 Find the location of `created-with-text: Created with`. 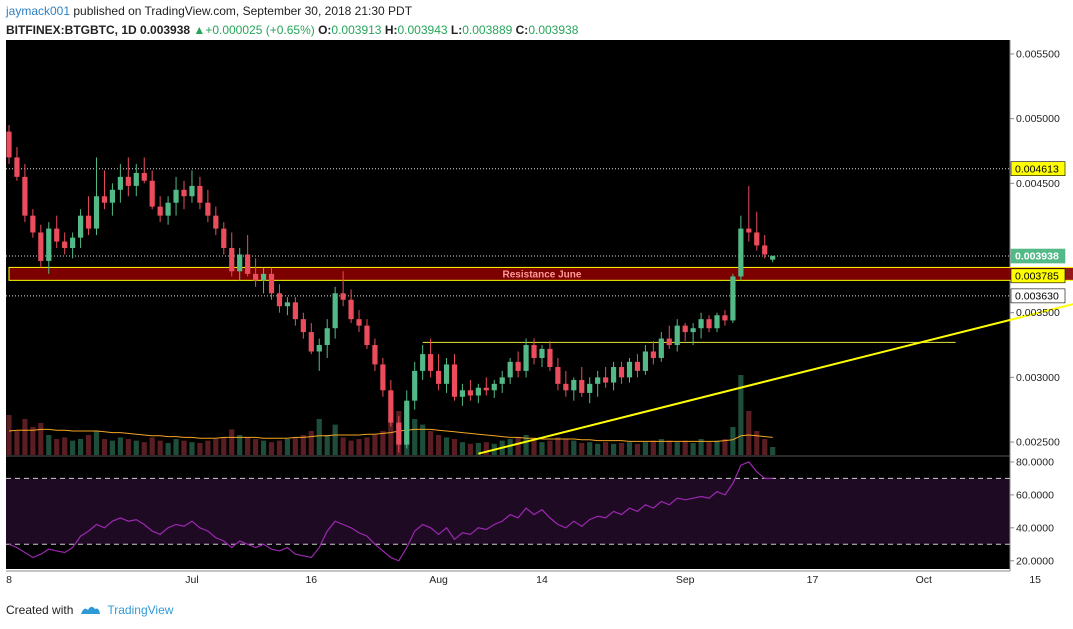

created-with-text: Created with is located at coordinates (40, 610).